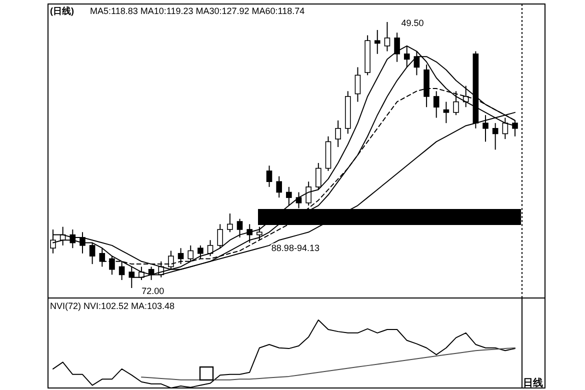 The height and width of the screenshot is (390, 585). I want to click on chart-subtitle: NVI(72) NVI:102.52 MA:103.48, so click(112, 306).